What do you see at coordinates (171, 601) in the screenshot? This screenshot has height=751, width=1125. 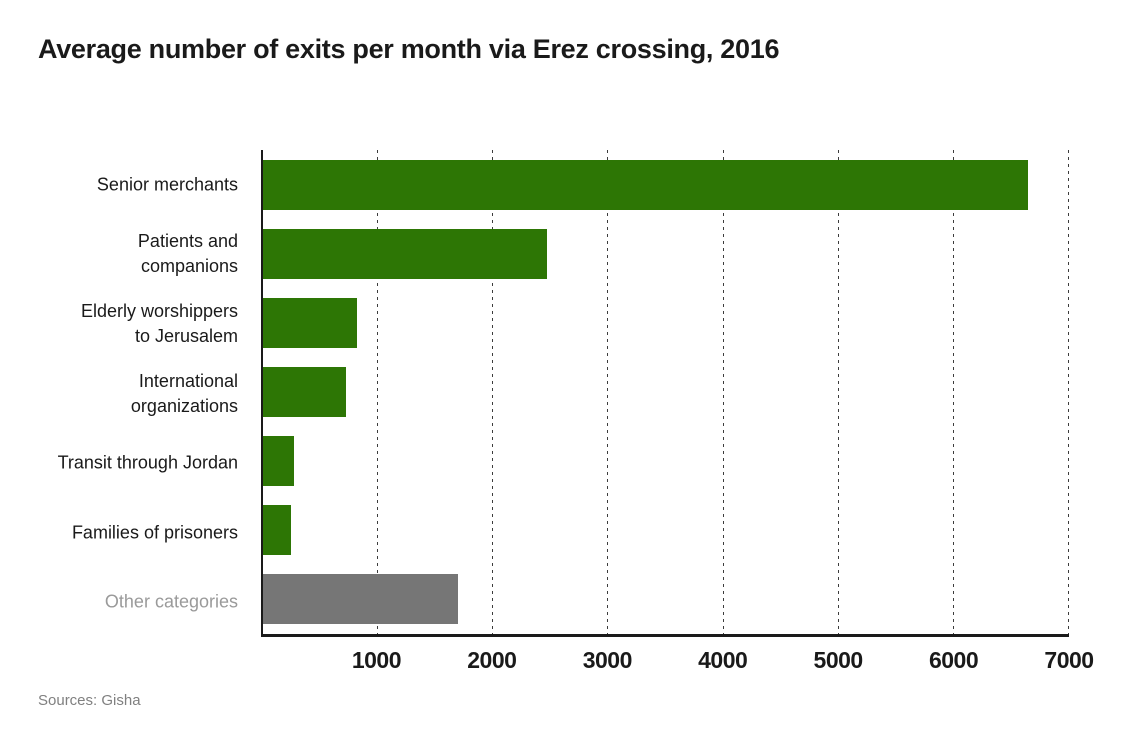 I see `category-label-other-categories: Other categories` at bounding box center [171, 601].